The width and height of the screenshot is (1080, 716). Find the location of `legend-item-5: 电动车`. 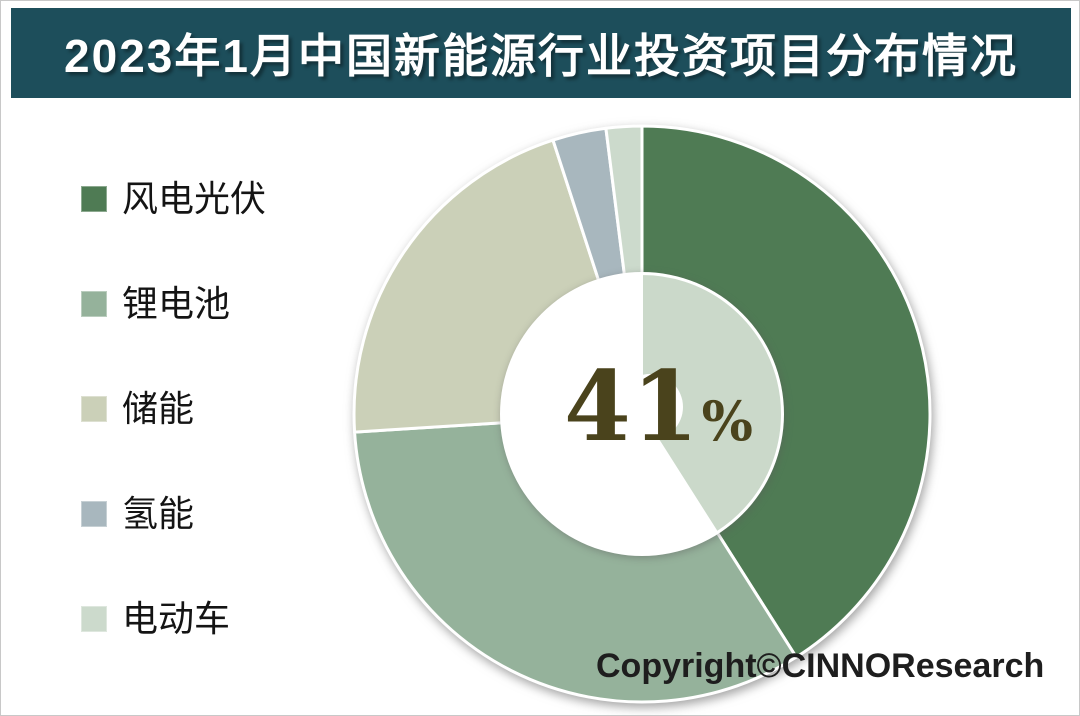

legend-item-5: 电动车 is located at coordinates (173, 619).